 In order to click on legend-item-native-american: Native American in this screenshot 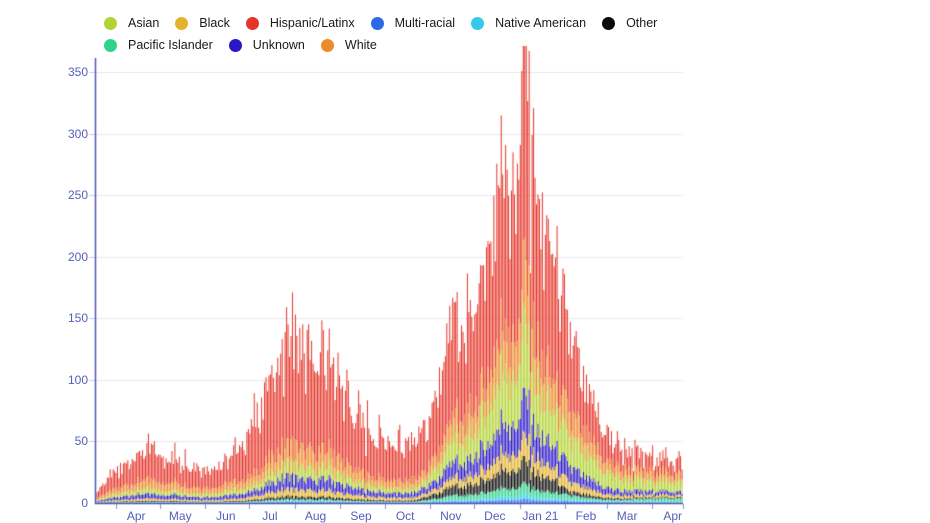, I will do `click(528, 23)`.